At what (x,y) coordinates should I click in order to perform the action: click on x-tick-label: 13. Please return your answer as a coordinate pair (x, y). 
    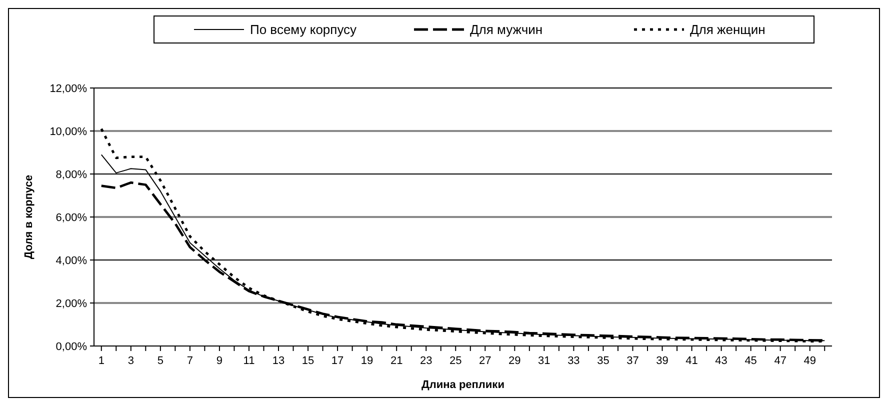
    Looking at the image, I should click on (278, 361).